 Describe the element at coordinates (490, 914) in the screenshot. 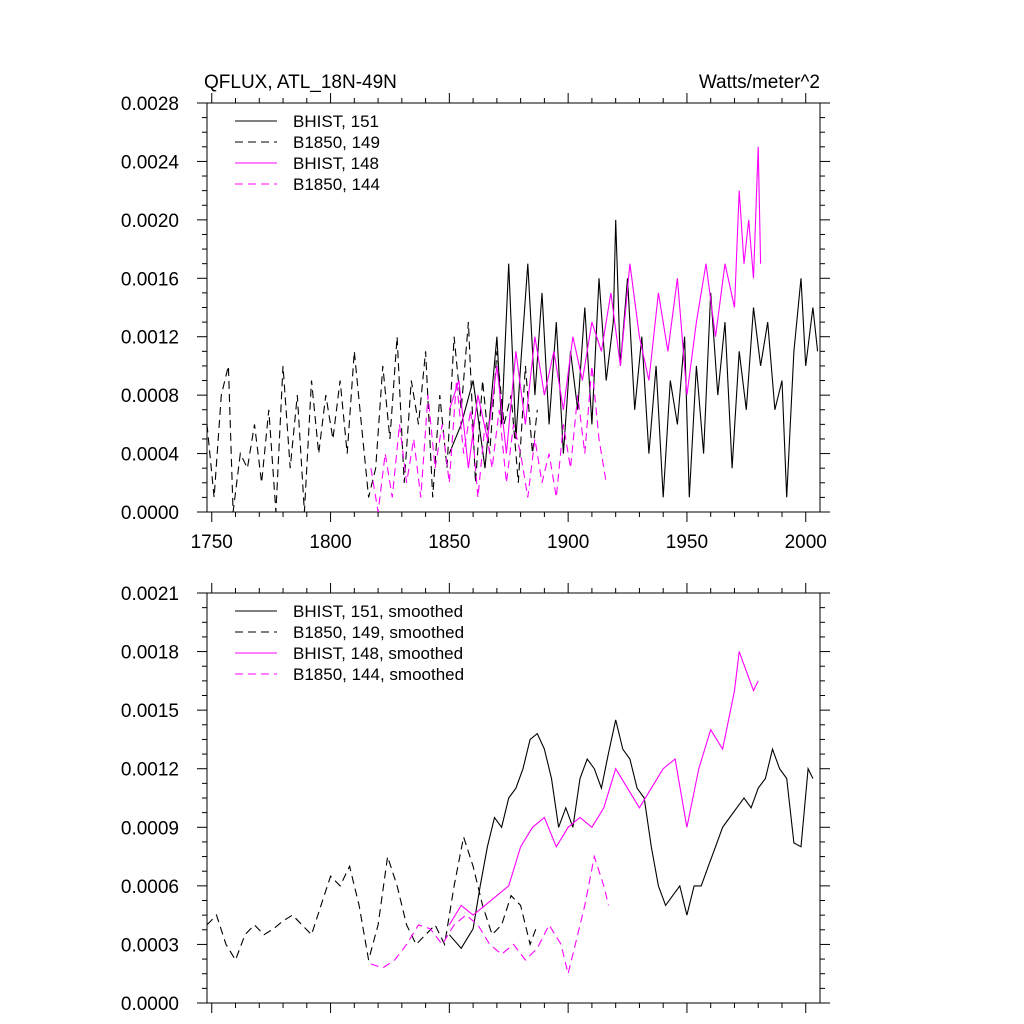

I see `bottom-series-4-line` at that location.